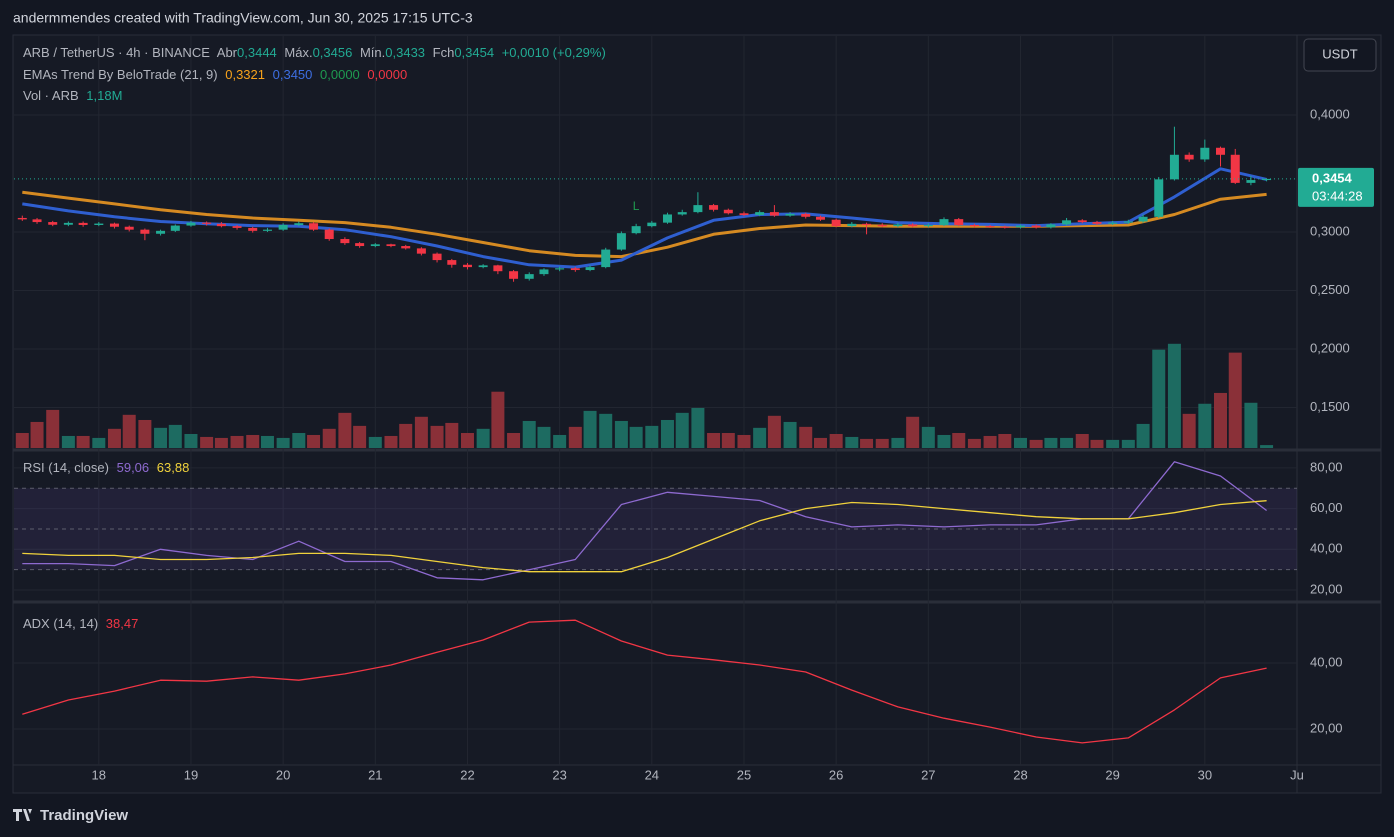 This screenshot has height=837, width=1394. I want to click on x-tick-label: 20, so click(283, 774).